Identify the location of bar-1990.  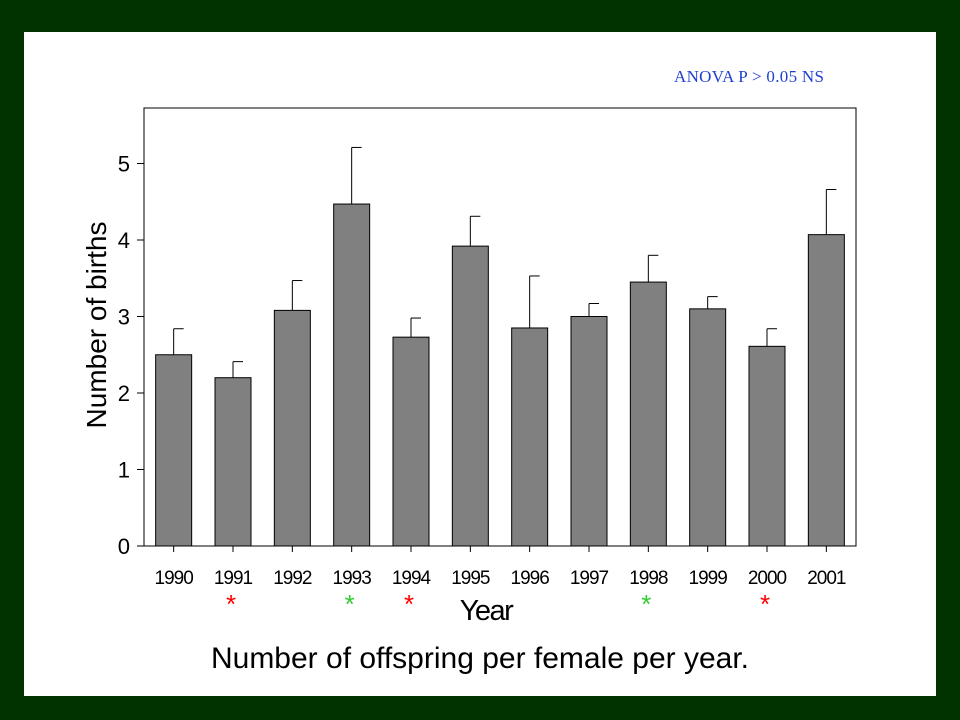
(174, 450).